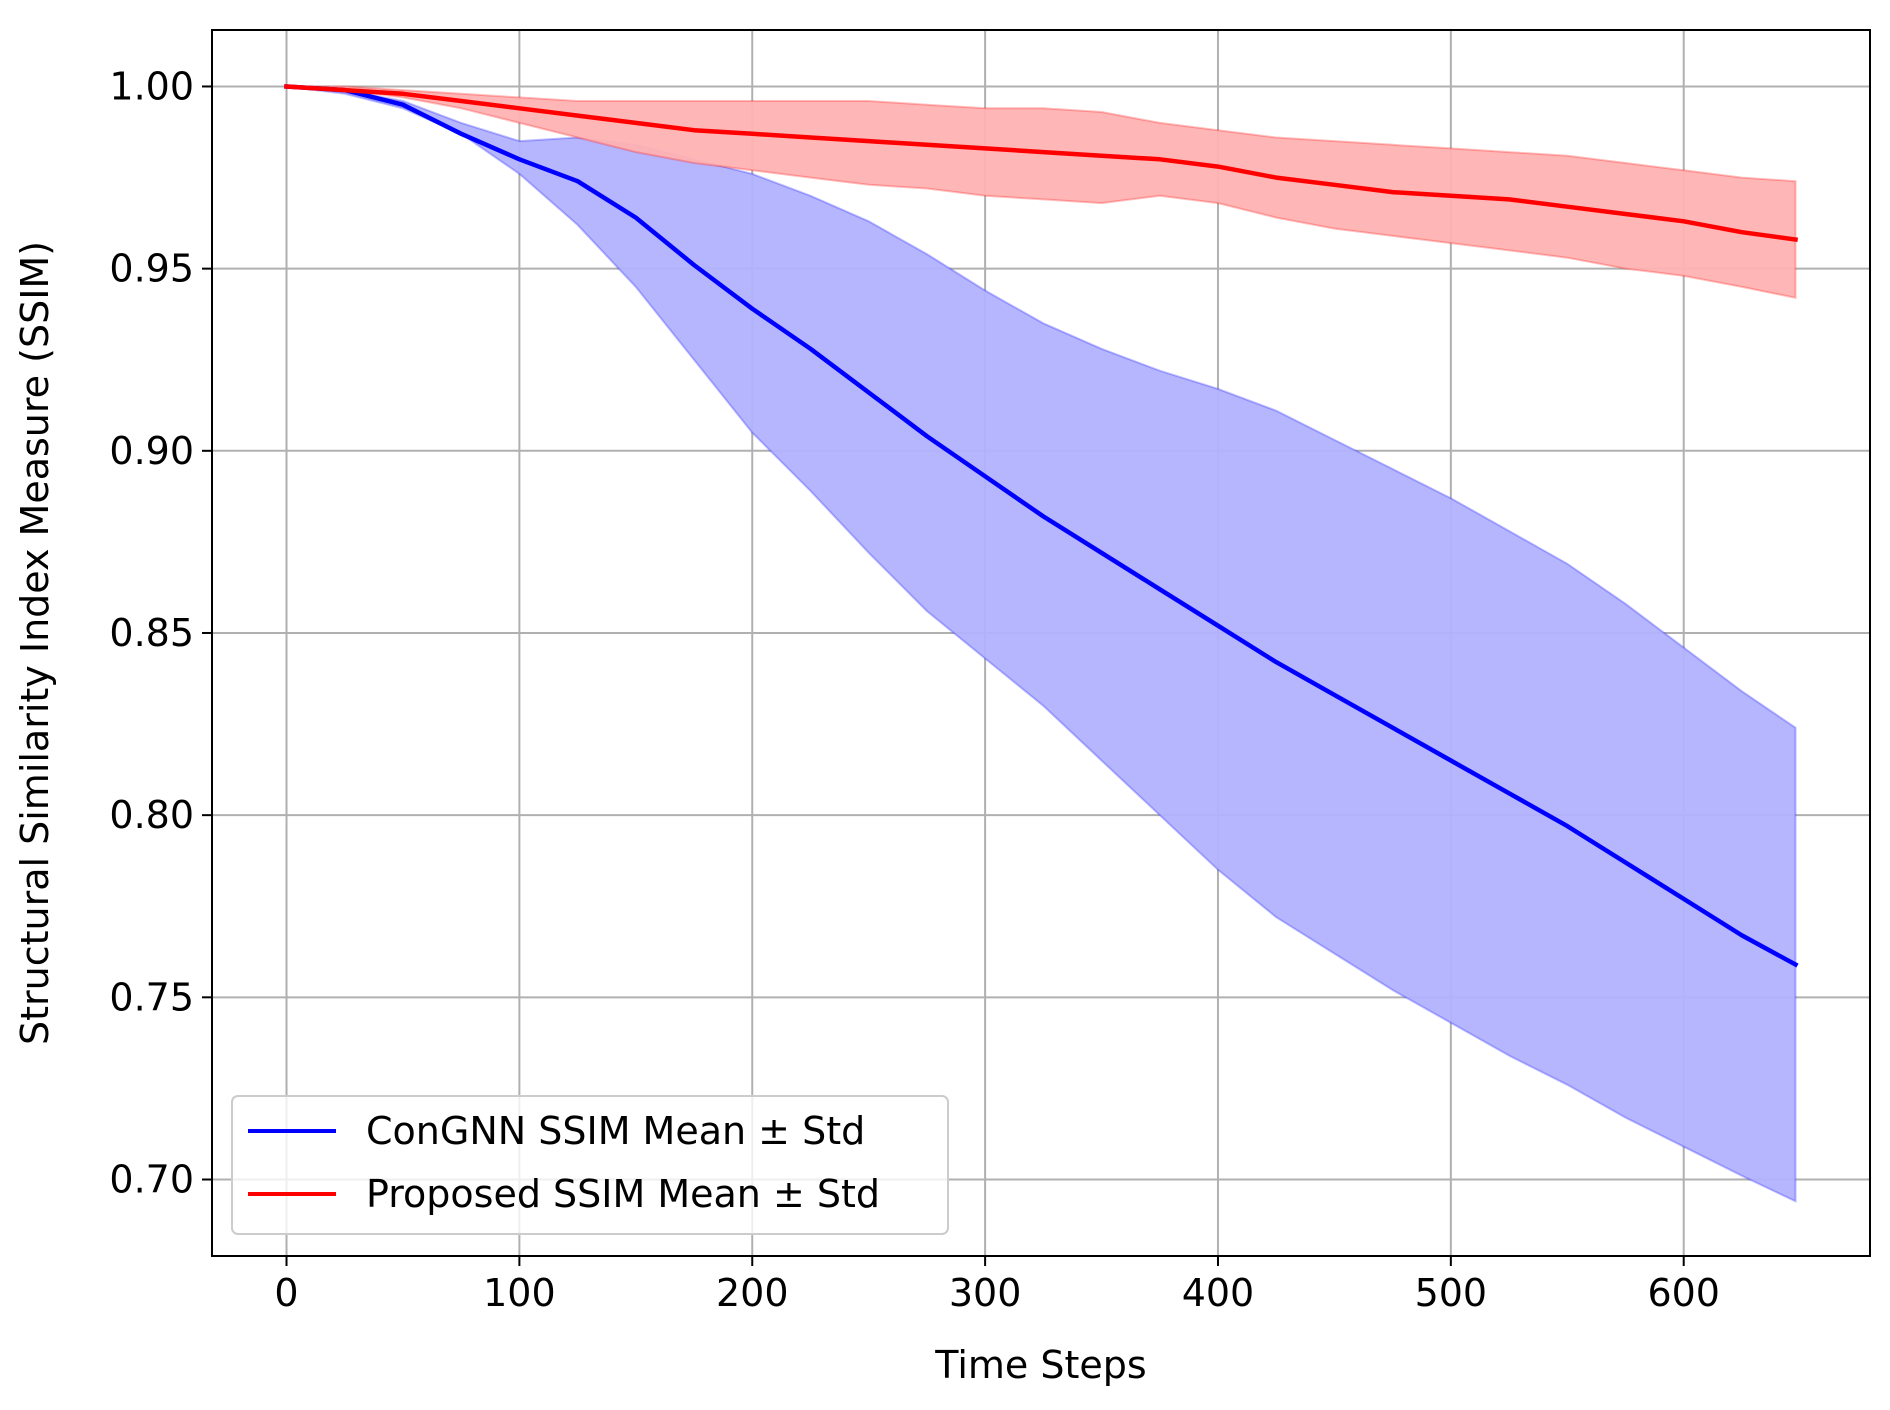 The width and height of the screenshot is (1890, 1410). What do you see at coordinates (615, 1131) in the screenshot?
I see `legend-label-congnn: ConGNN SSIM Mean ± Std` at bounding box center [615, 1131].